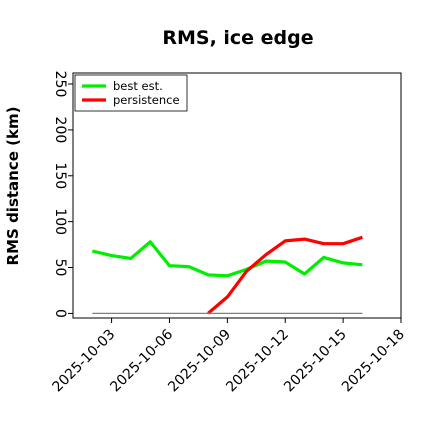 Image resolution: width=440 pixels, height=440 pixels. Describe the element at coordinates (62, 194) in the screenshot. I see `y-axis-ticks: 0 50 100 150 200 250` at that location.